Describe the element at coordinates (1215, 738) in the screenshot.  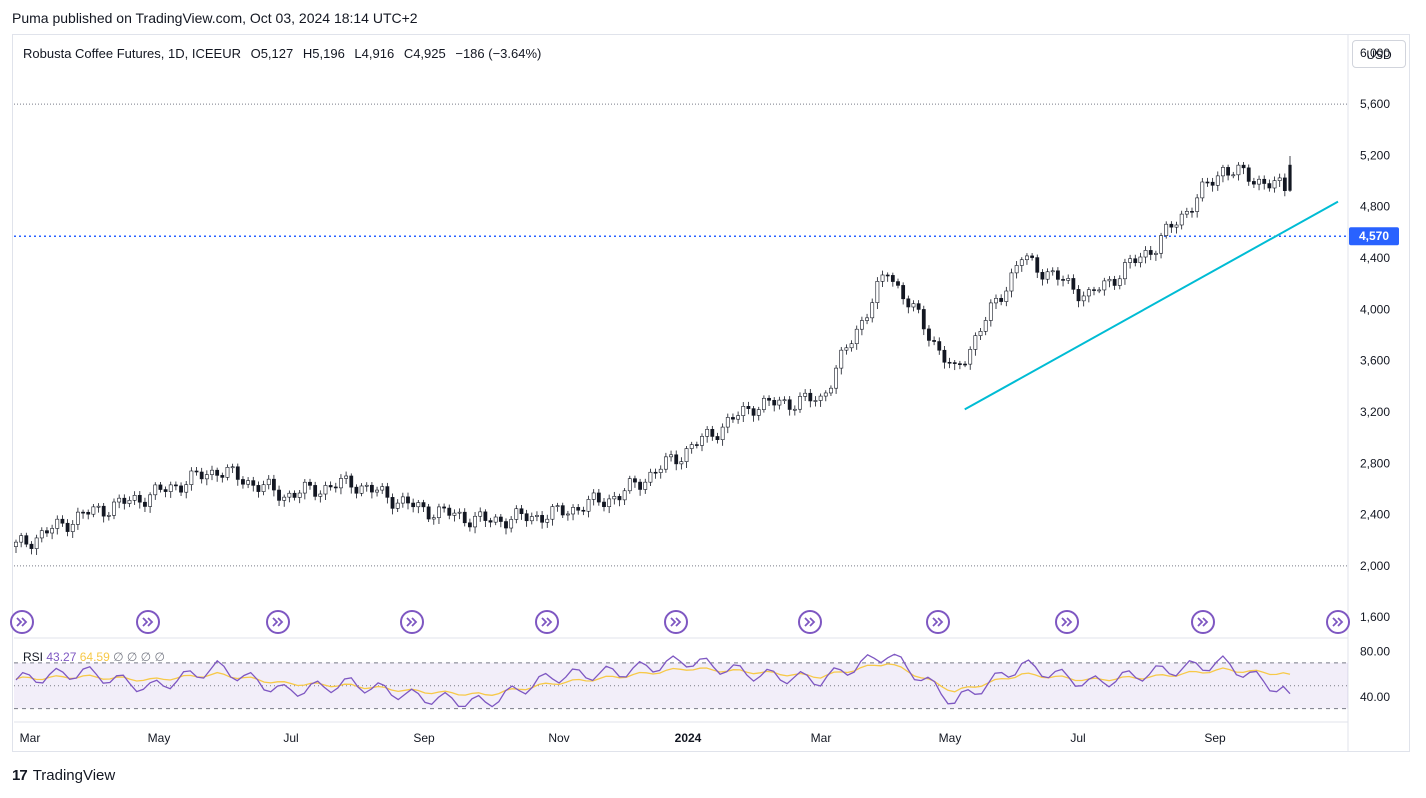
I see `time-tick-label: Sep` at that location.